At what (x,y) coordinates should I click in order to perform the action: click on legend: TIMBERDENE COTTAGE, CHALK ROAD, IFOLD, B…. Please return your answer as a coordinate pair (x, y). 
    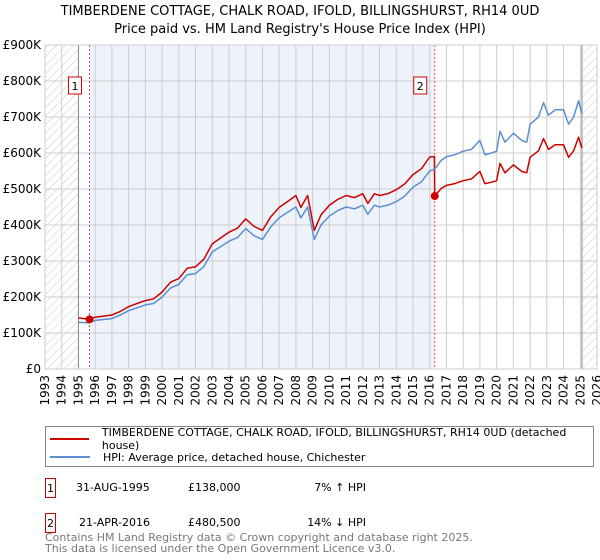
    Looking at the image, I should click on (319, 446).